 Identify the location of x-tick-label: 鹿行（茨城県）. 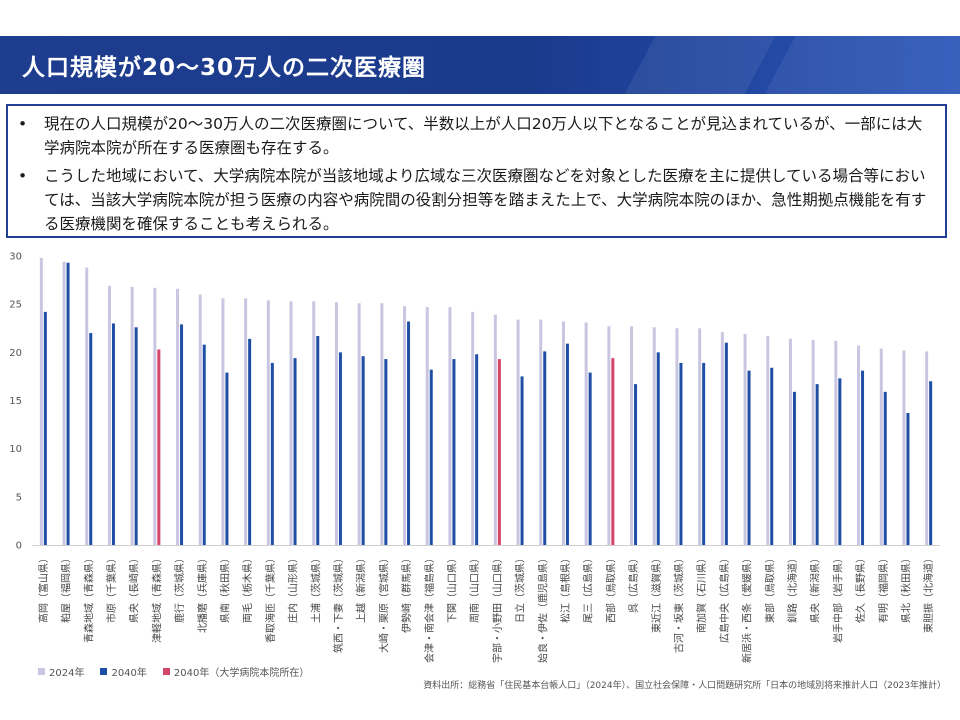
(179, 588).